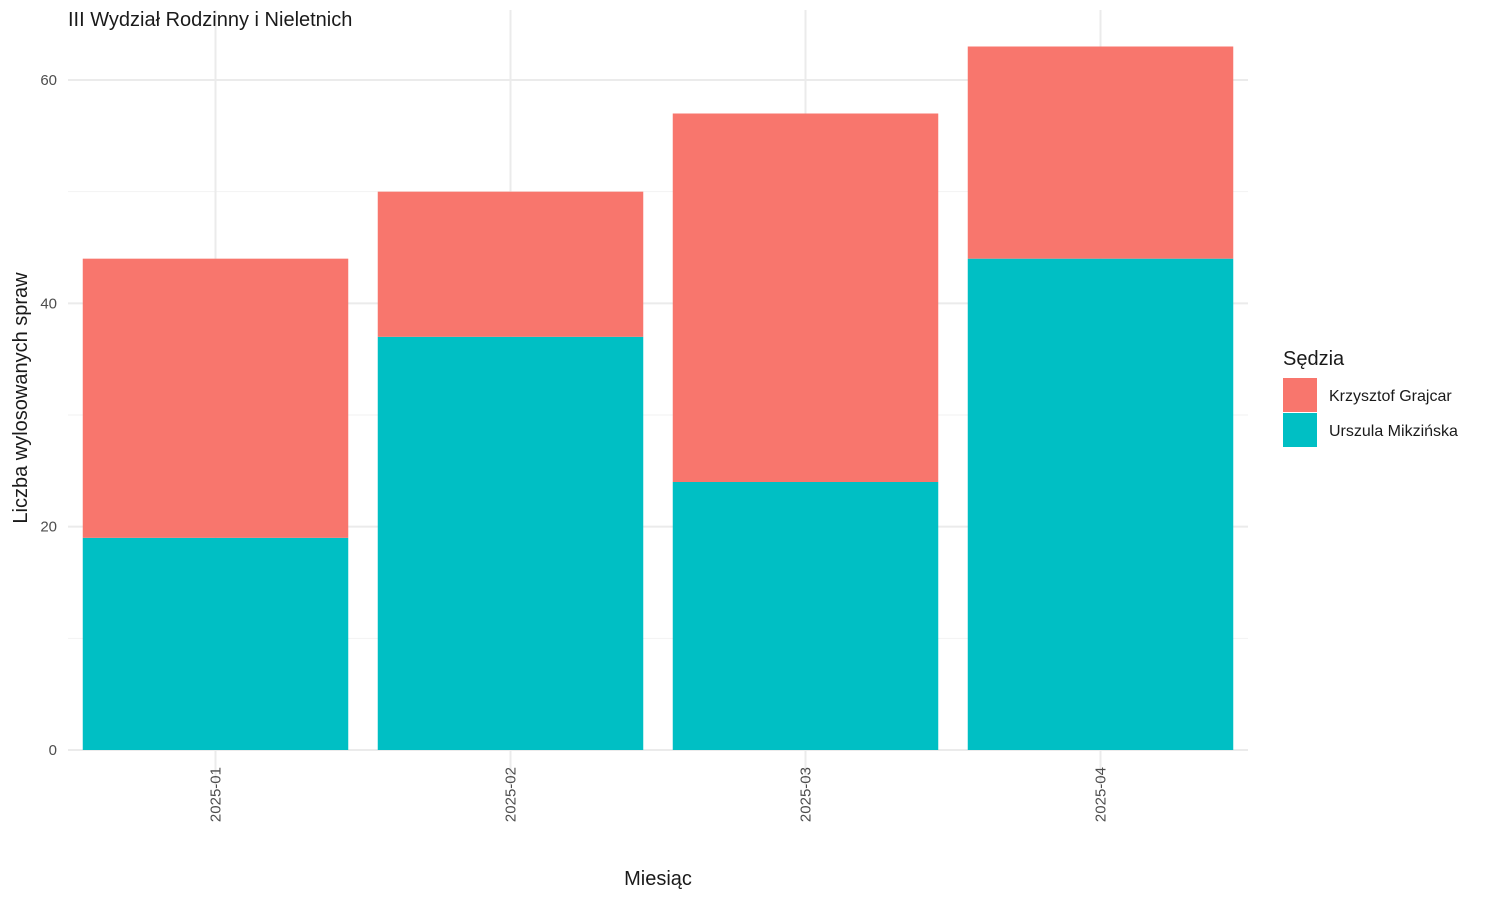 This screenshot has height=900, width=1500. Describe the element at coordinates (48, 527) in the screenshot. I see `y-tick-label: 20` at that location.